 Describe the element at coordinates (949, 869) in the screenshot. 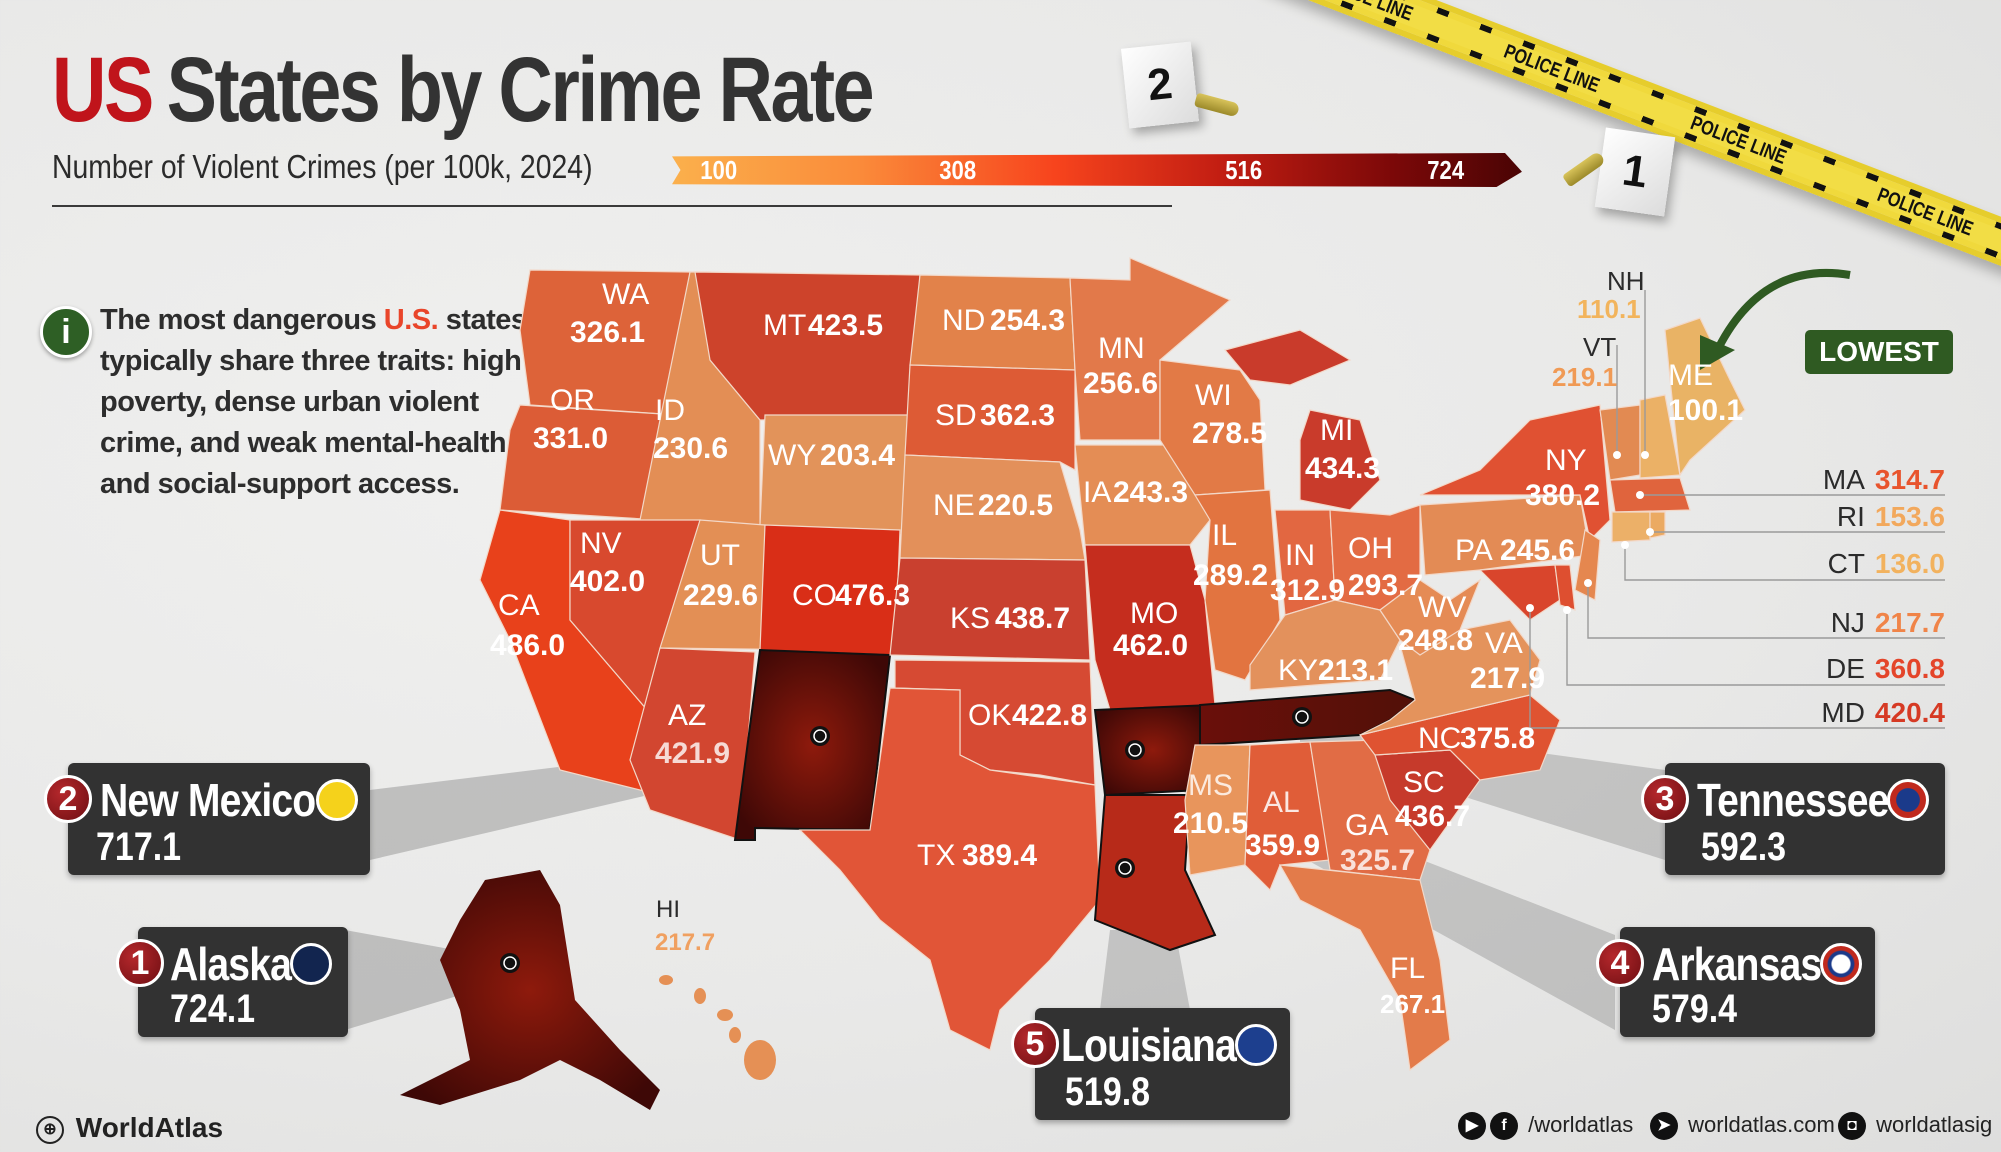

I see `state-TX` at that location.